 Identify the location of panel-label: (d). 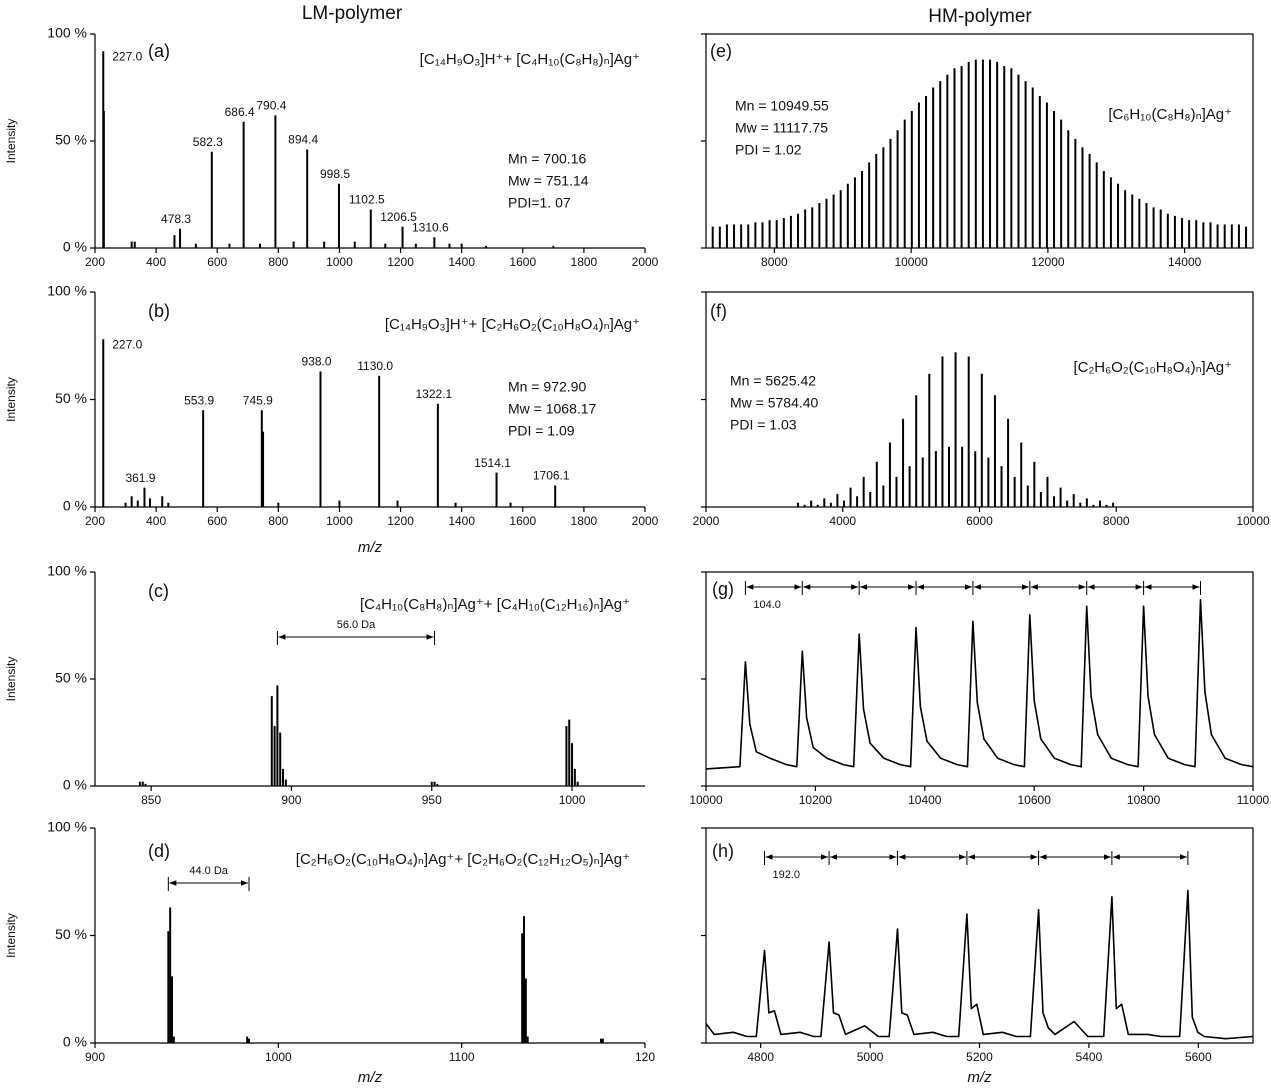
(159, 851).